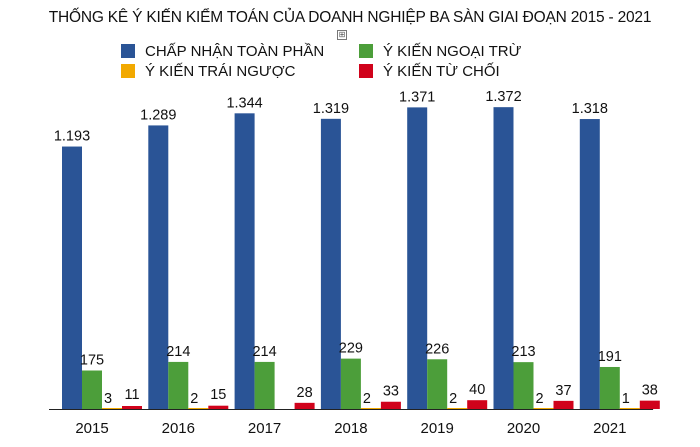 Image resolution: width=700 pixels, height=447 pixels. What do you see at coordinates (650, 391) in the screenshot?
I see `data-label-4-2021: 38` at bounding box center [650, 391].